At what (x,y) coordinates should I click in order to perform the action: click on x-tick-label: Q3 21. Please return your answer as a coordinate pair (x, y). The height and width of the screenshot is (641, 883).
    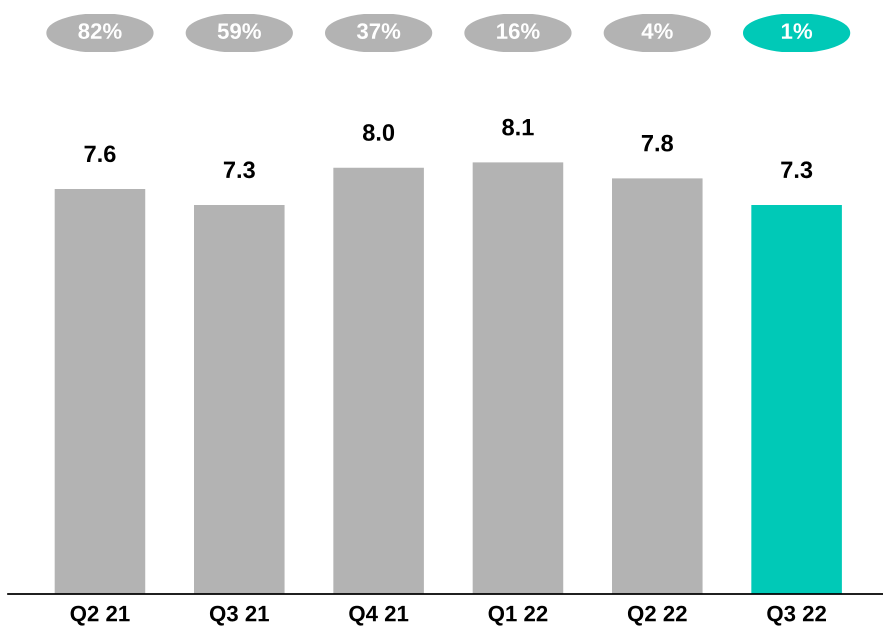
    Looking at the image, I should click on (239, 616).